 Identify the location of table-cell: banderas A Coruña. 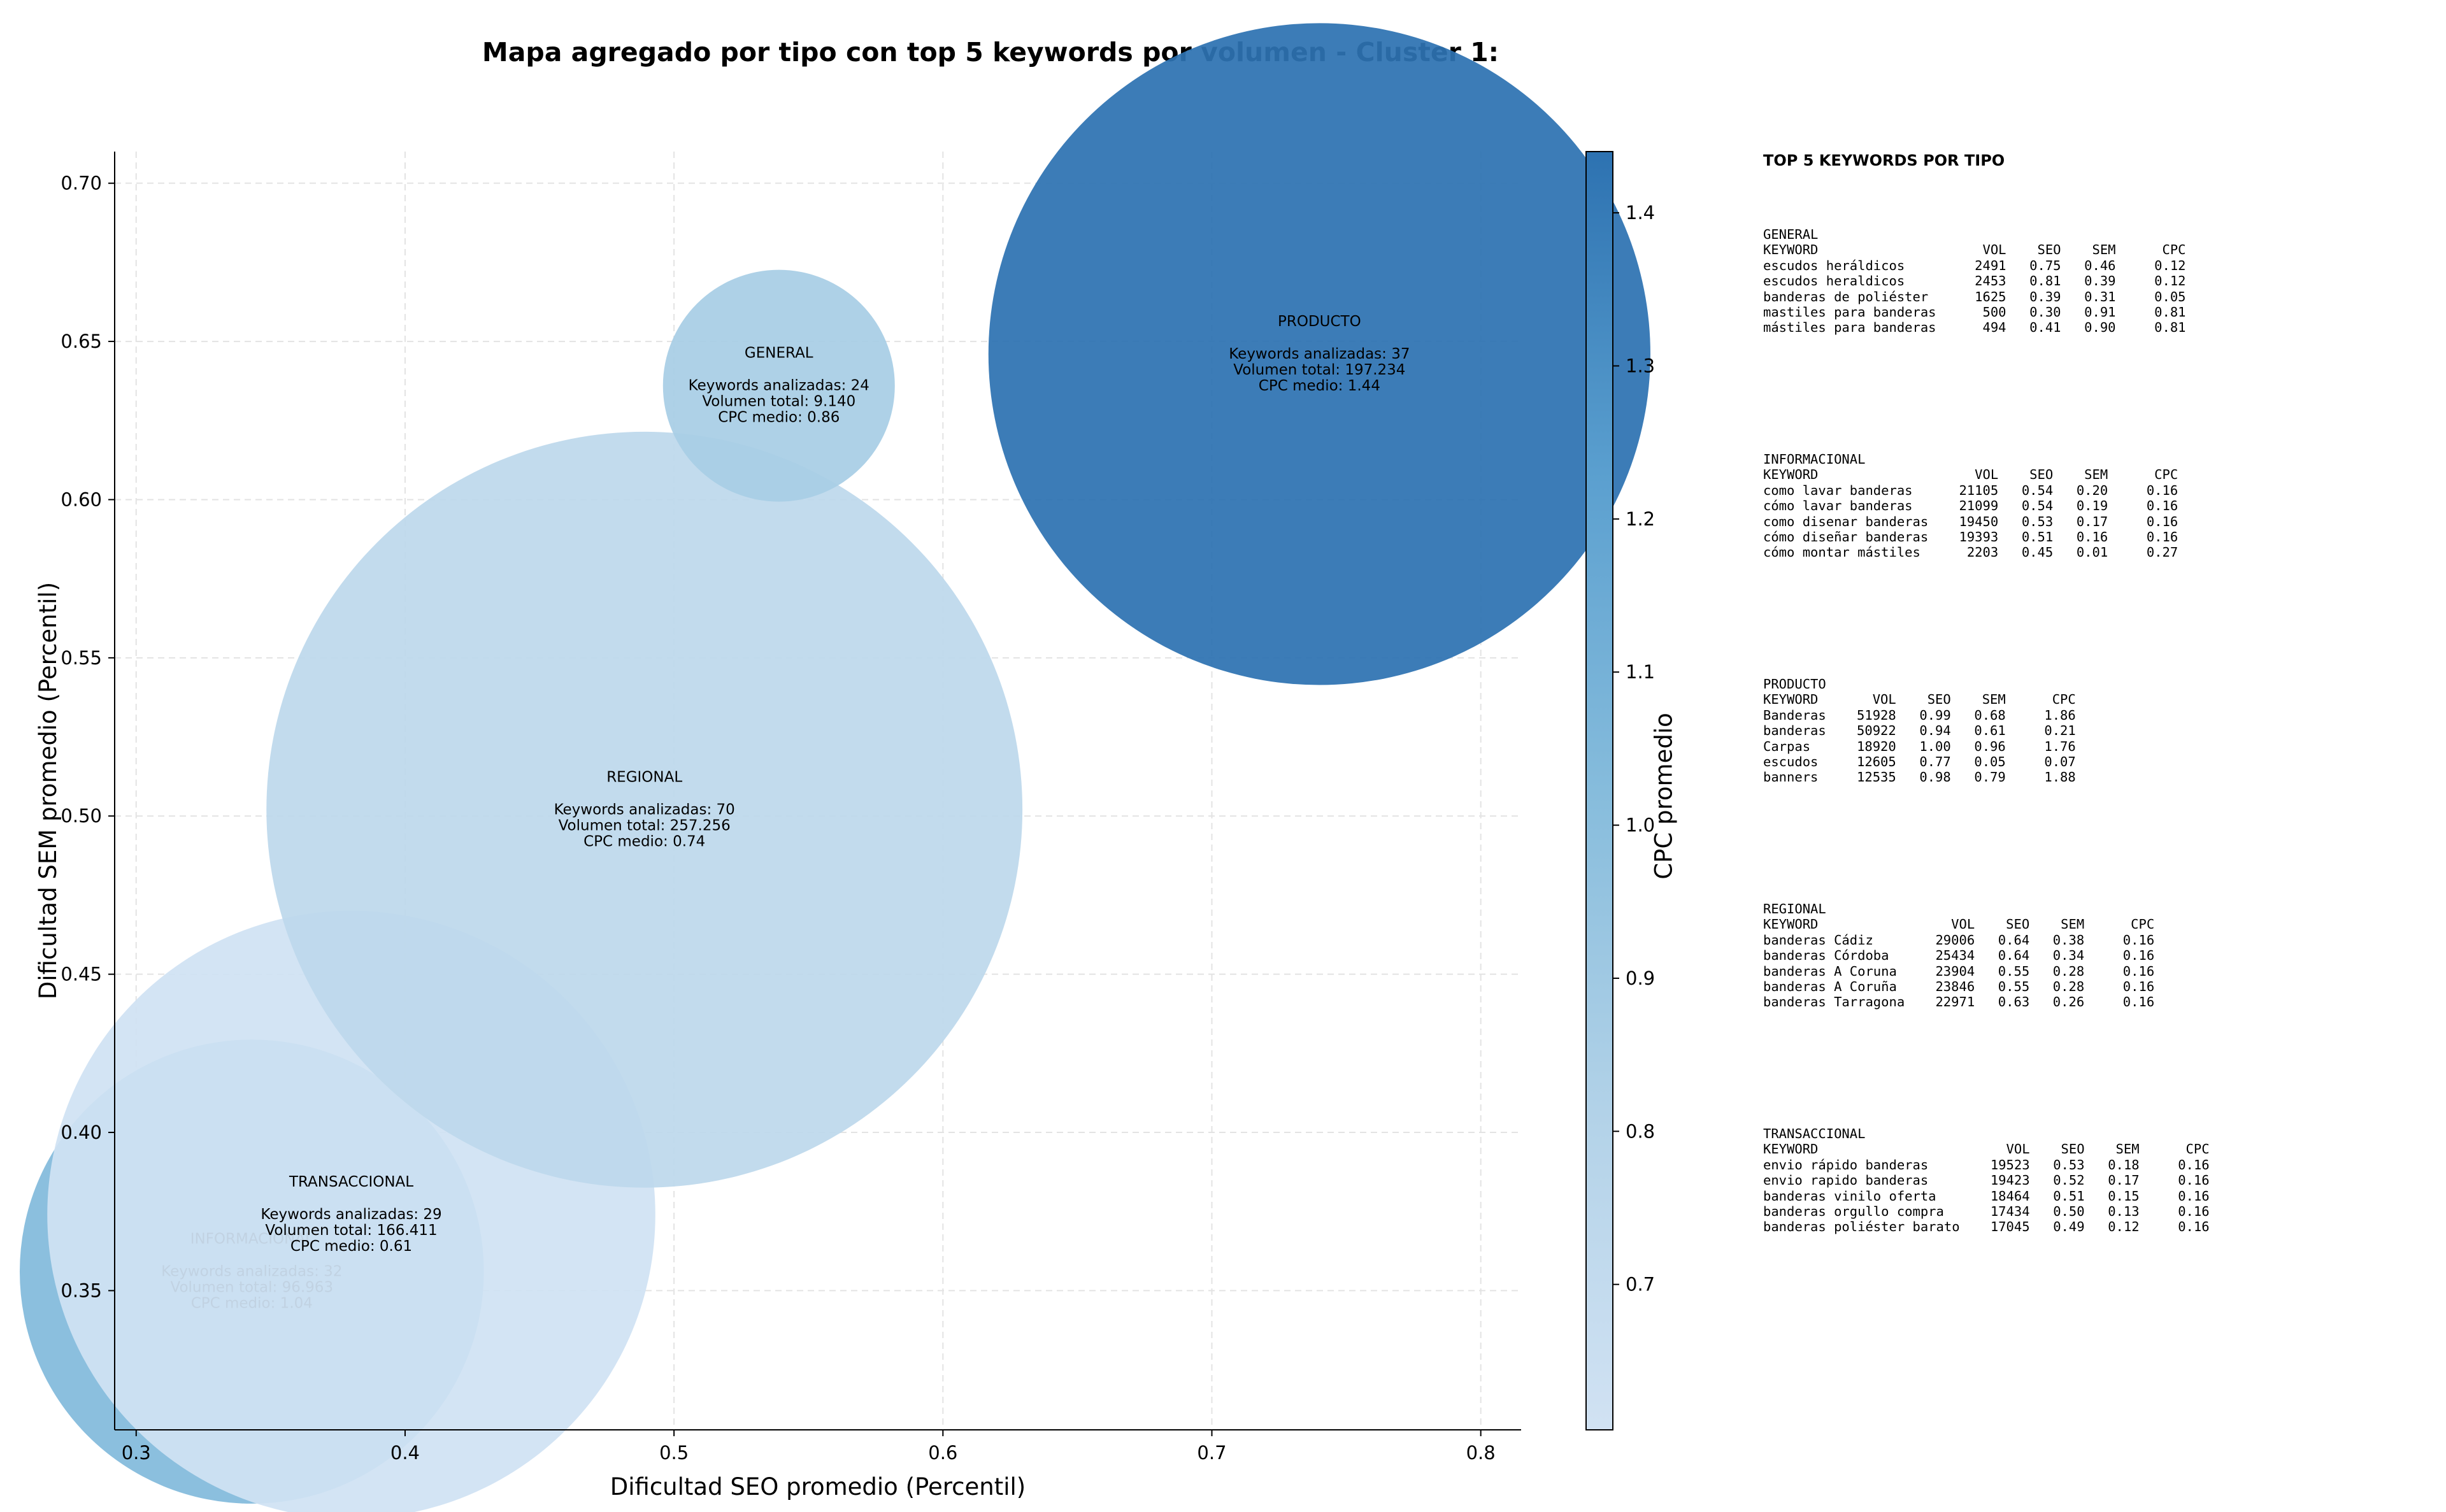
(1830, 987).